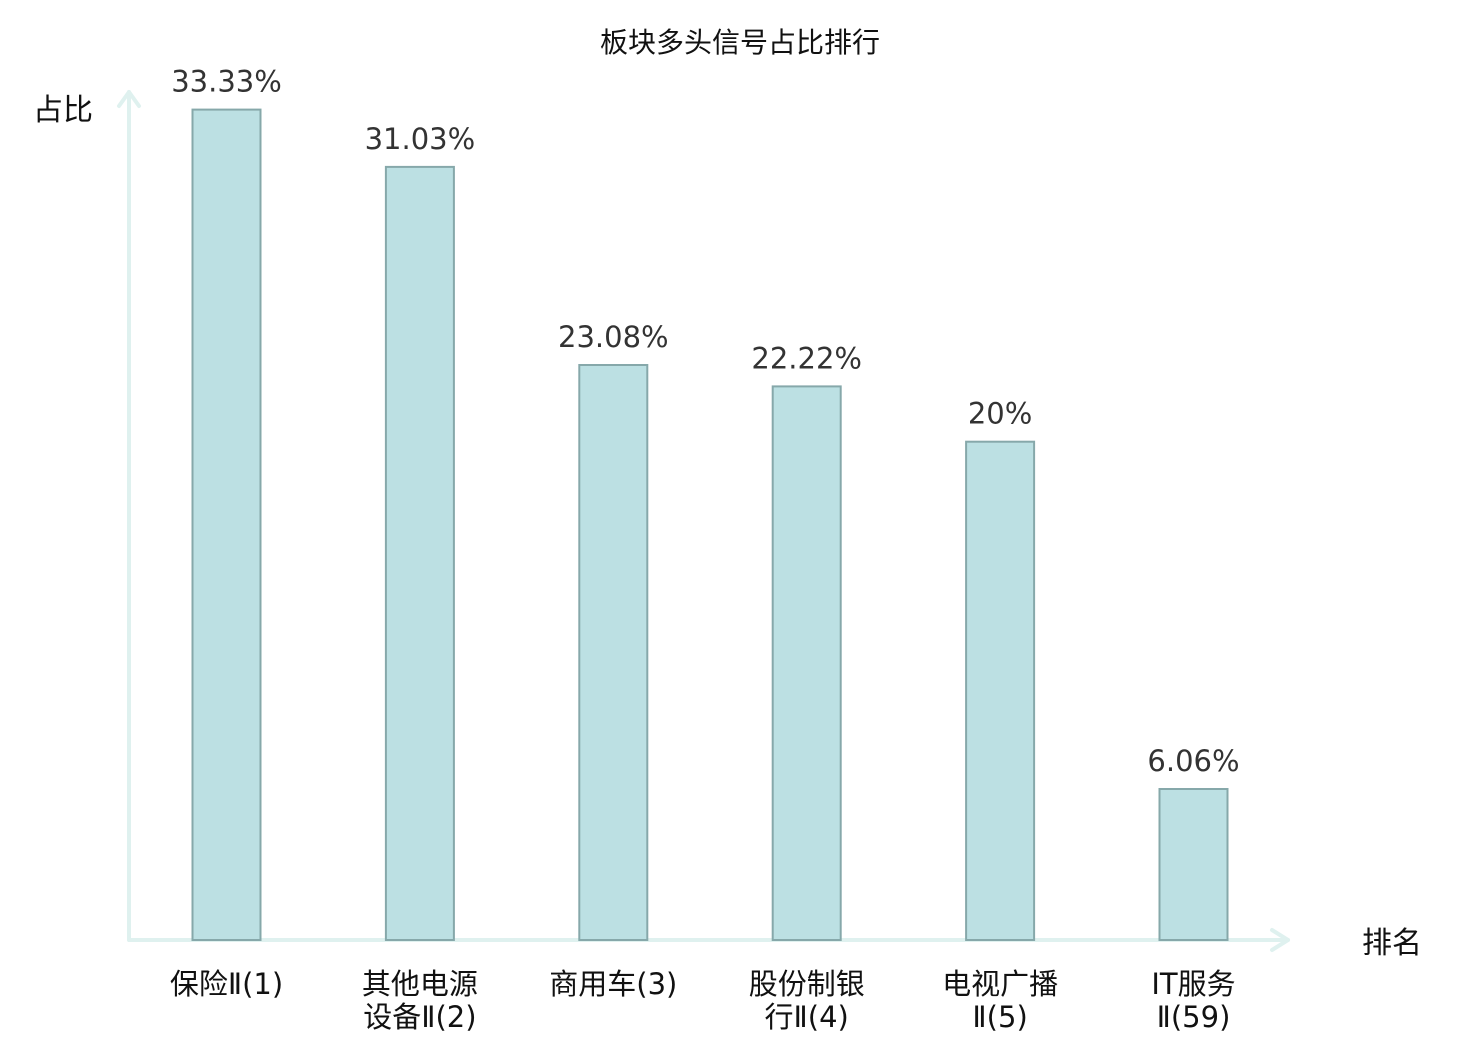  Describe the element at coordinates (1193, 984) in the screenshot. I see `category-label-6-line-1: IT服务` at that location.